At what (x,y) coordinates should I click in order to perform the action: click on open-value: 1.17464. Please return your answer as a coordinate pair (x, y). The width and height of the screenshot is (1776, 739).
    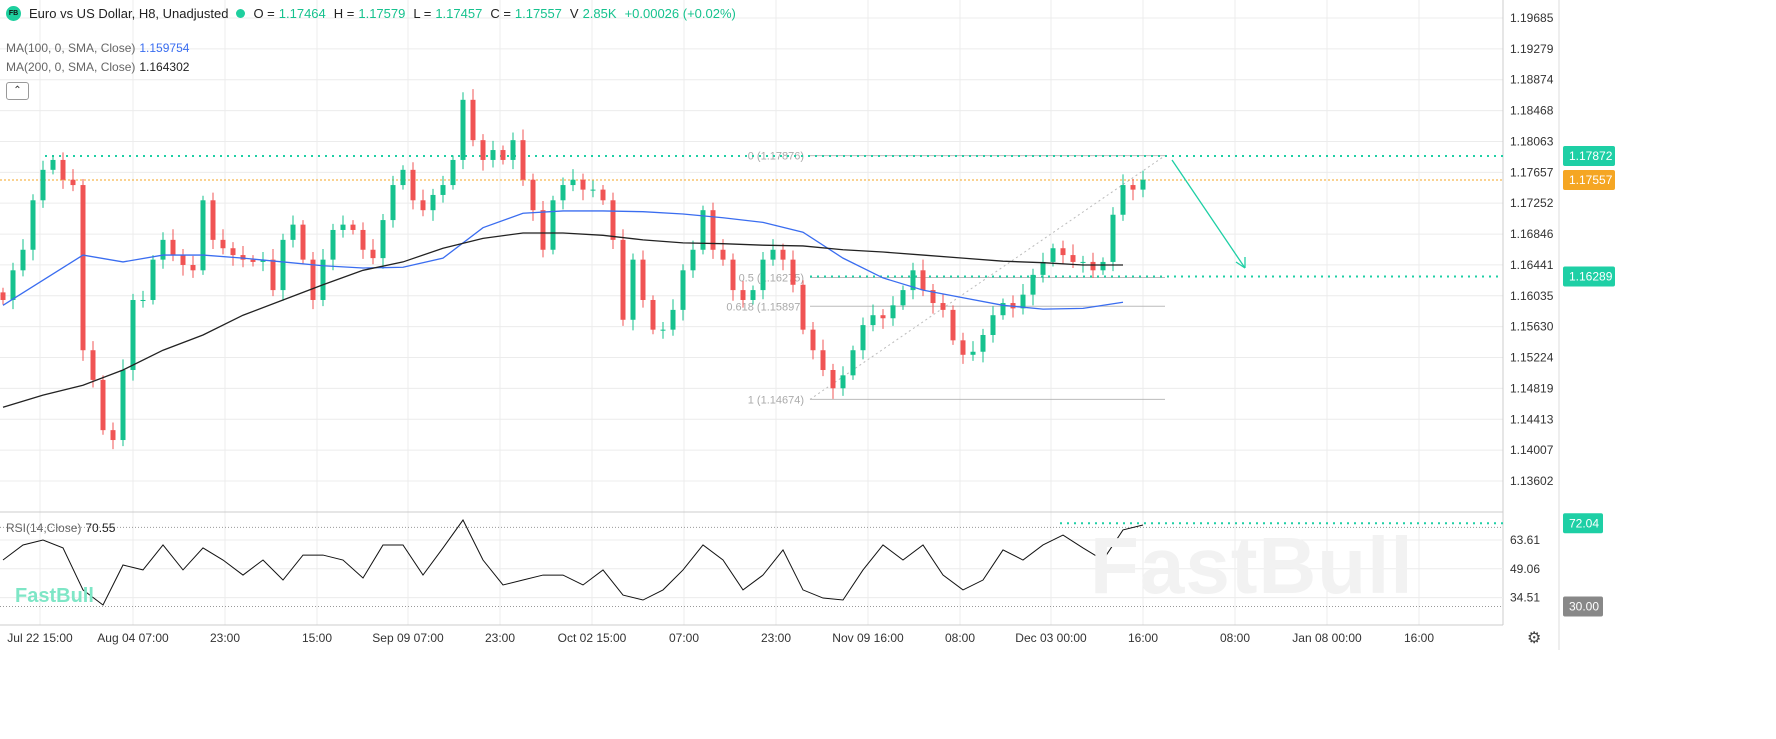
    Looking at the image, I should click on (302, 13).